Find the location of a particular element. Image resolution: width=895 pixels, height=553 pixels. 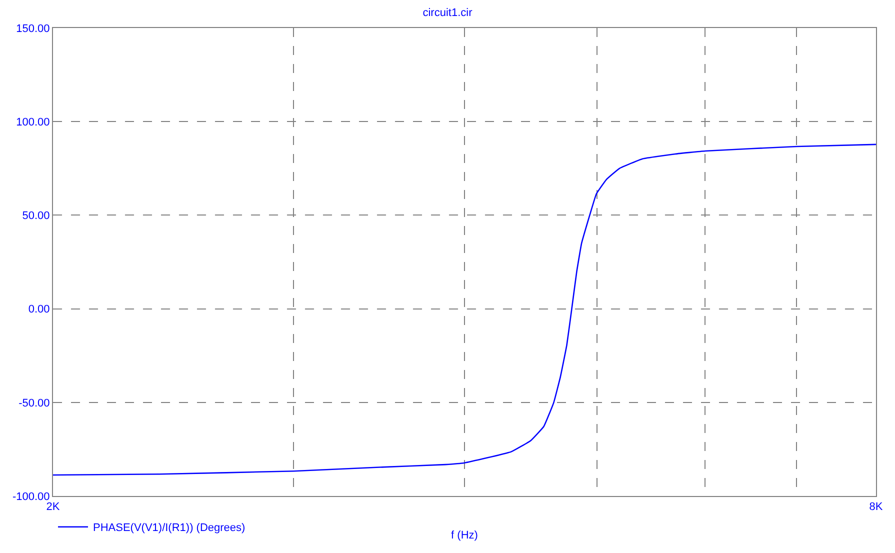

x-tick-label: 8K is located at coordinates (876, 507).